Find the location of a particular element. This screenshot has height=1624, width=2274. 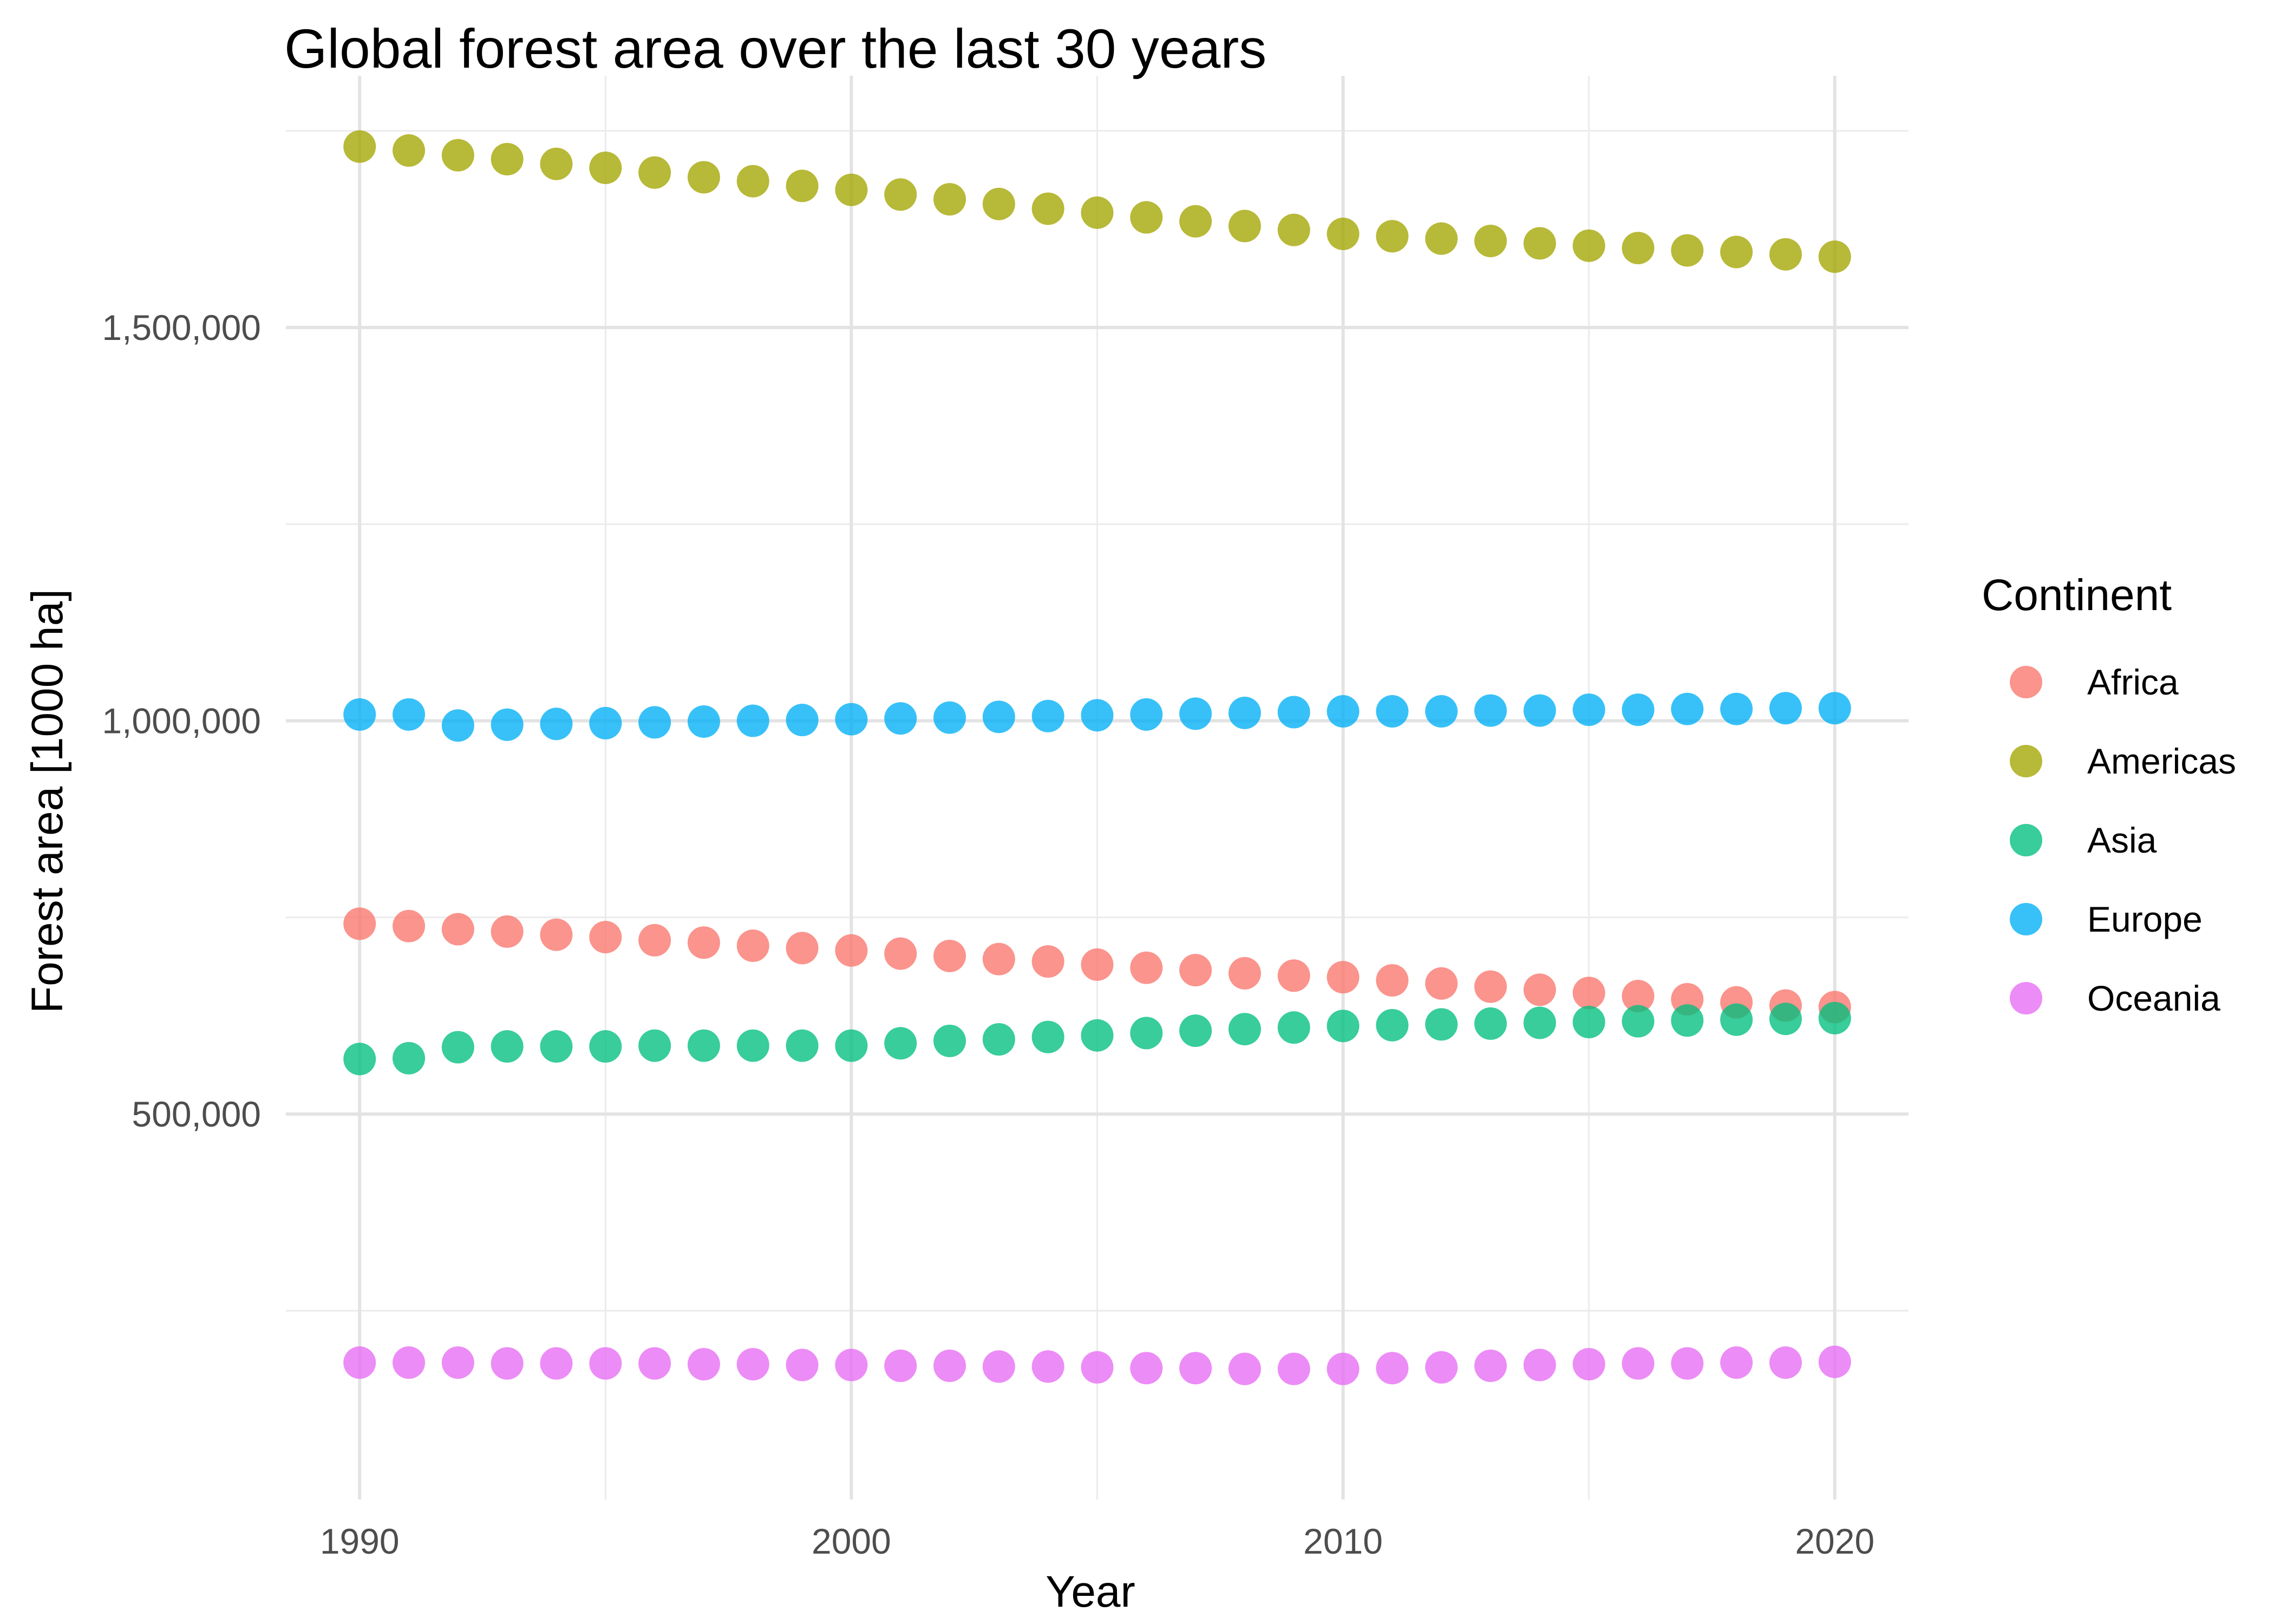

legend-item-americas: Americas is located at coordinates (2123, 761).